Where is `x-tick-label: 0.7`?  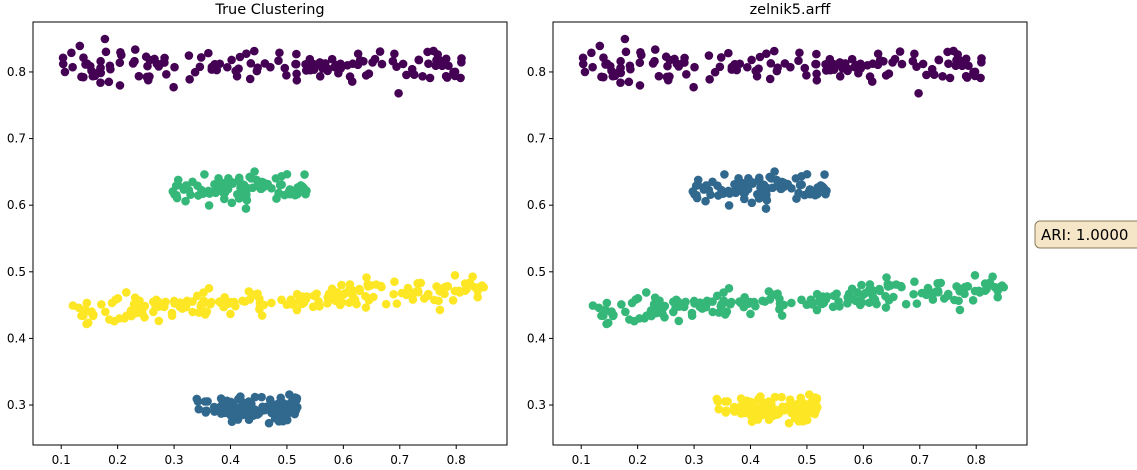 x-tick-label: 0.7 is located at coordinates (919, 460).